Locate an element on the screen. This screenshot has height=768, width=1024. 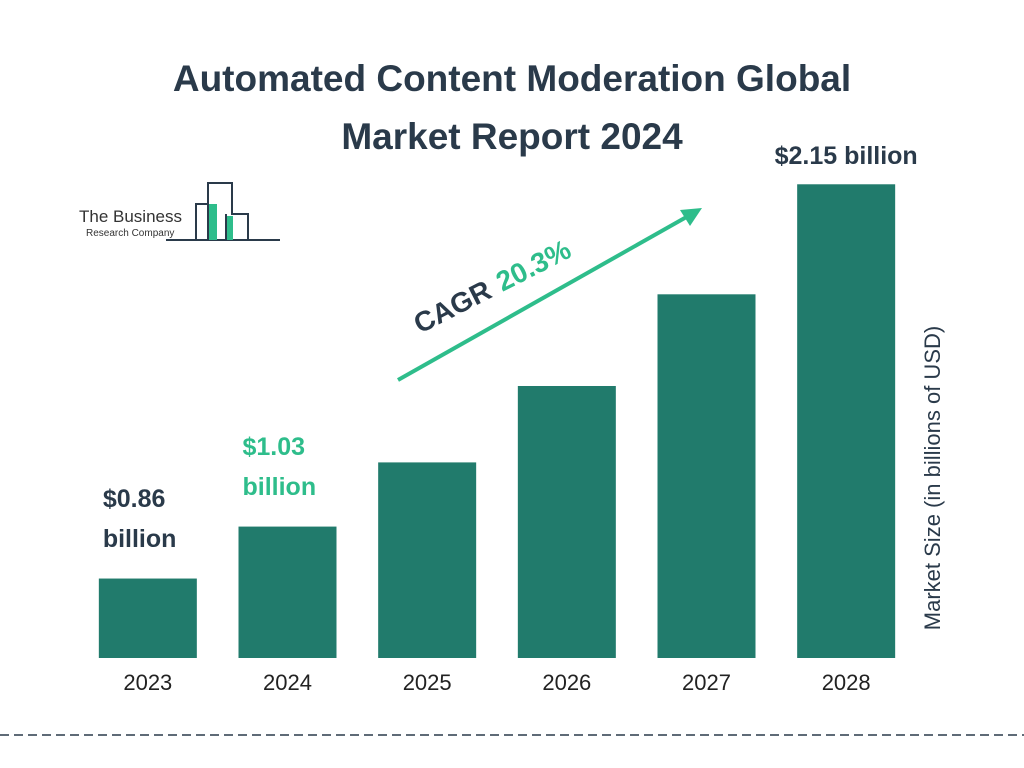
x-tick-label: 2025 is located at coordinates (427, 682).